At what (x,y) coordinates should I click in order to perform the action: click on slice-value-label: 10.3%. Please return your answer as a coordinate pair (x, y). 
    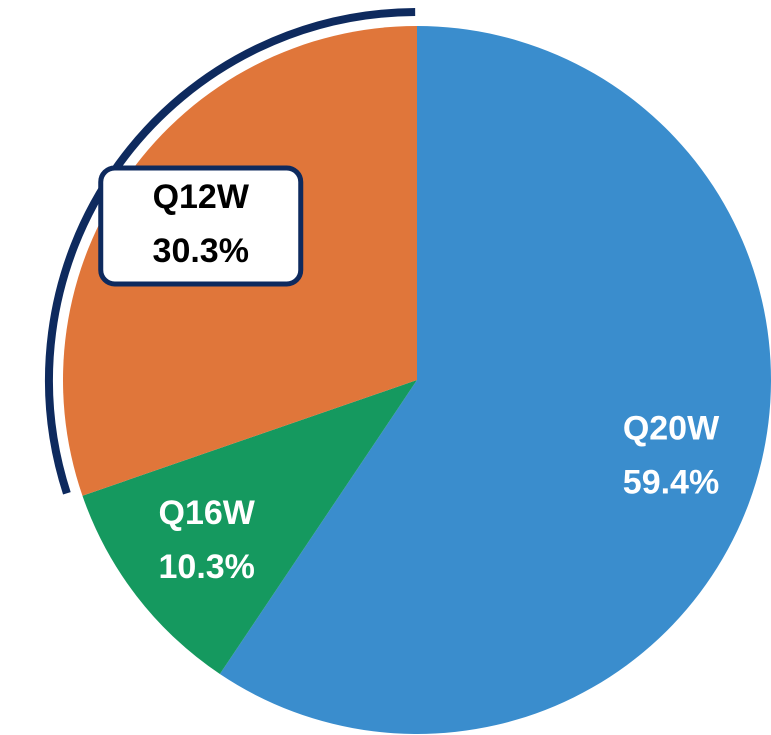
    Looking at the image, I should click on (207, 567).